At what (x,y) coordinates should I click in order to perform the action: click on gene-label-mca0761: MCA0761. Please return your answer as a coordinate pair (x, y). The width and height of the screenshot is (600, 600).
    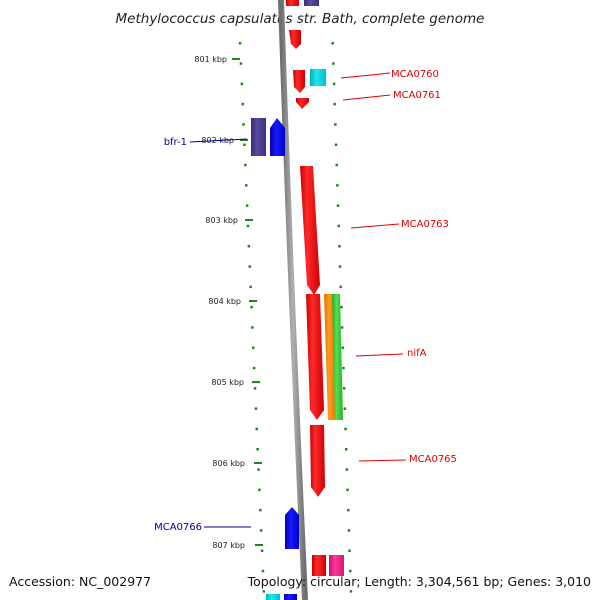
    Looking at the image, I should click on (417, 95).